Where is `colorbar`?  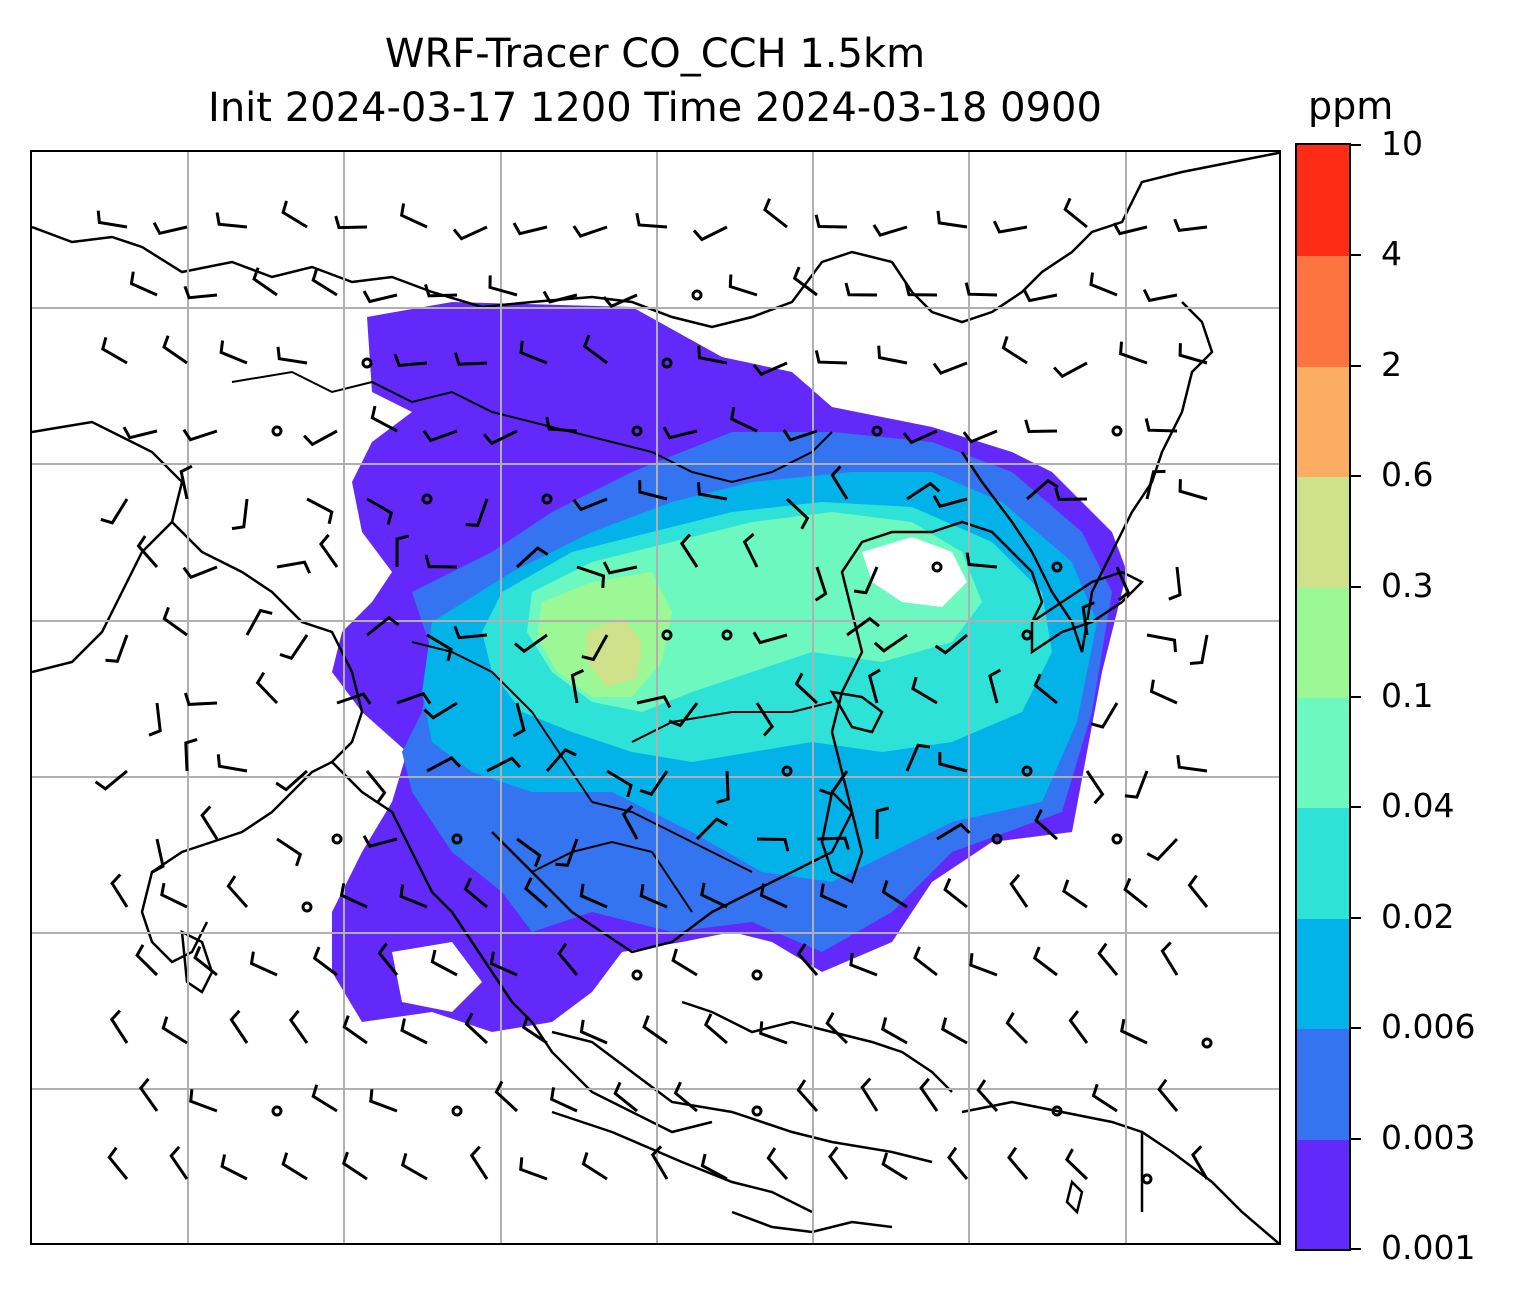
colorbar is located at coordinates (1323, 697).